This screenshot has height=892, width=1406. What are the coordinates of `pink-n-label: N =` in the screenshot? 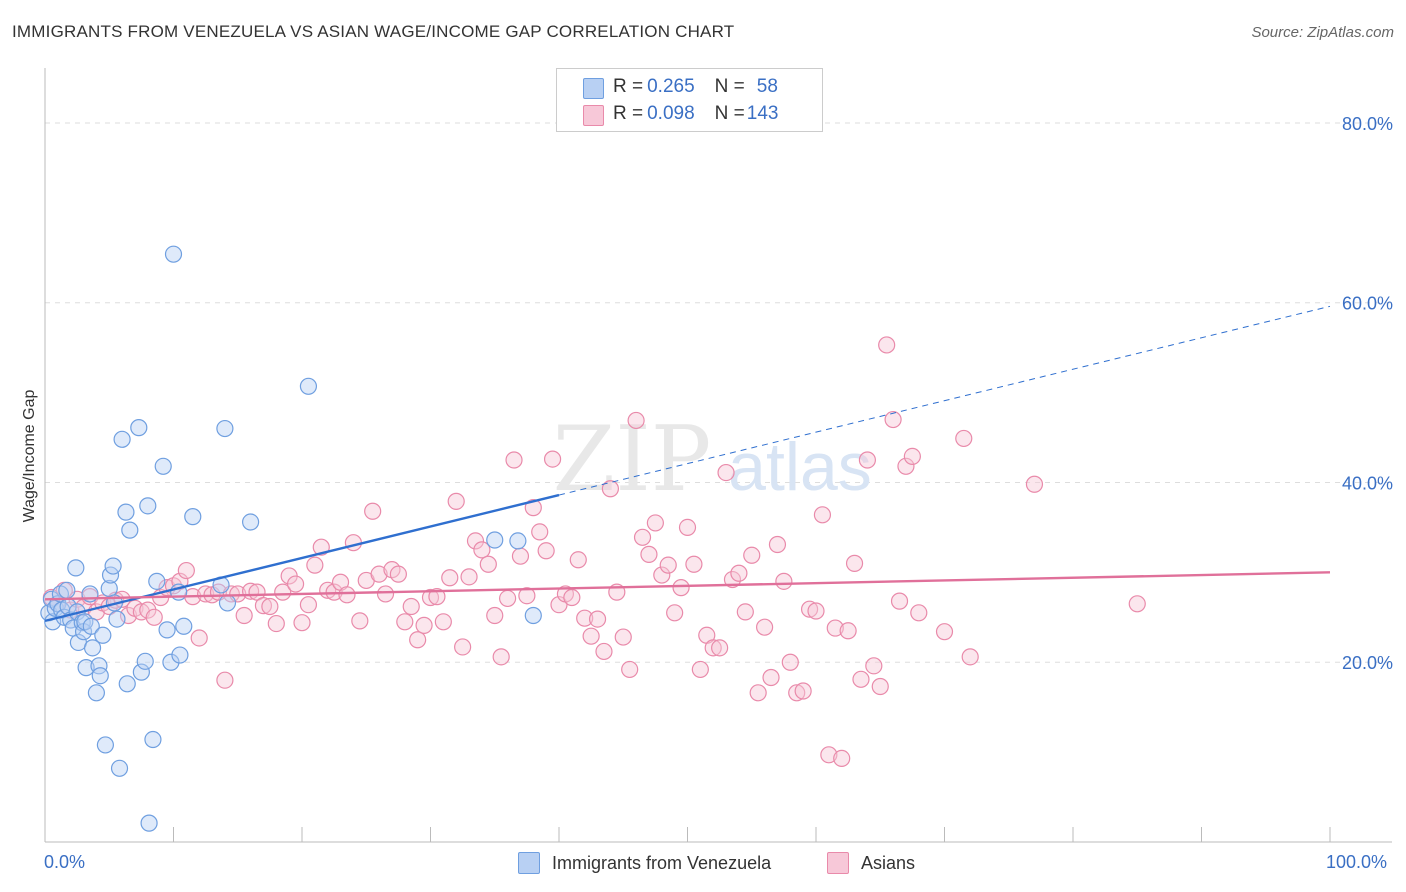 It's located at (729, 113).